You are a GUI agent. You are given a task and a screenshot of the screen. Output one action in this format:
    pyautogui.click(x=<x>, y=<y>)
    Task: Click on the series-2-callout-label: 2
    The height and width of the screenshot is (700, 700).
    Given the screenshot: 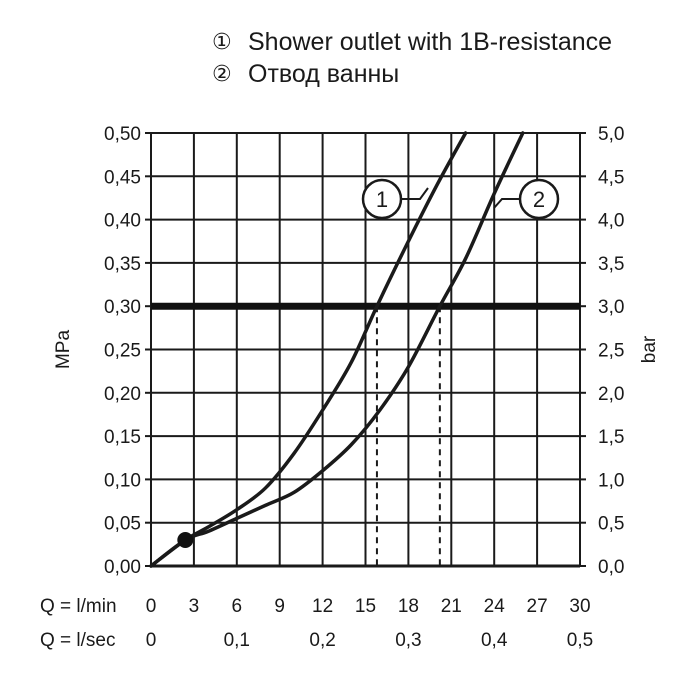 What is the action you would take?
    pyautogui.click(x=539, y=199)
    